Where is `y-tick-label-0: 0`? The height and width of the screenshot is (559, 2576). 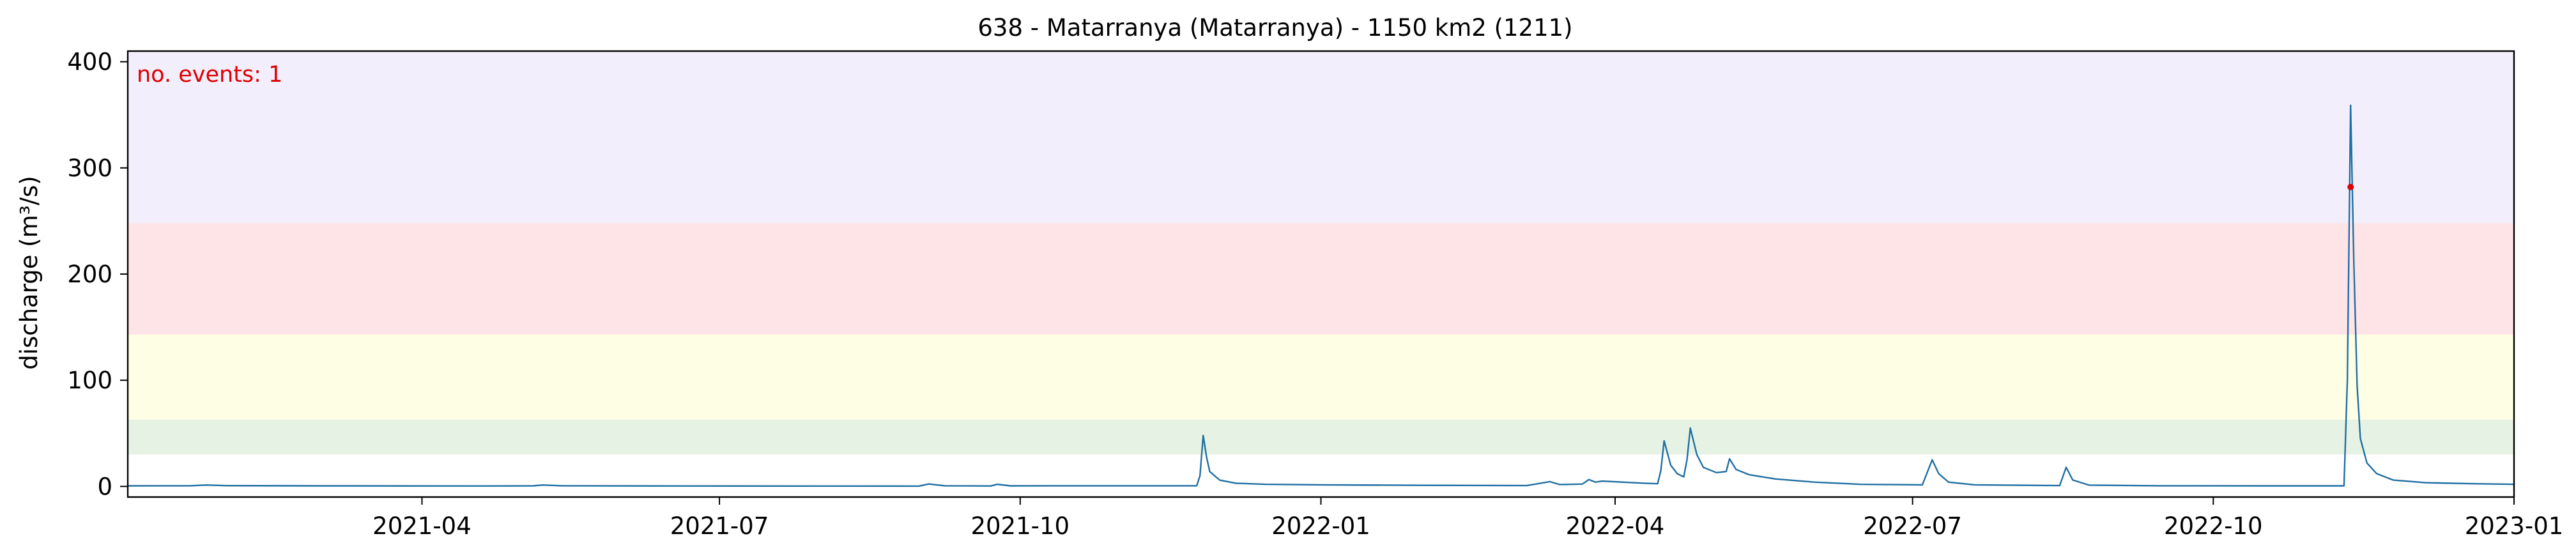 y-tick-label-0: 0 is located at coordinates (104, 486).